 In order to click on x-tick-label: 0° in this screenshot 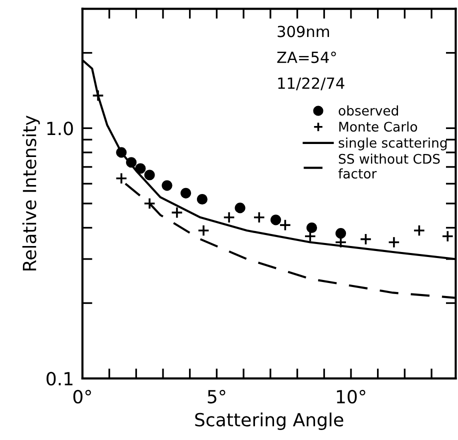, I will do `click(82, 397)`.